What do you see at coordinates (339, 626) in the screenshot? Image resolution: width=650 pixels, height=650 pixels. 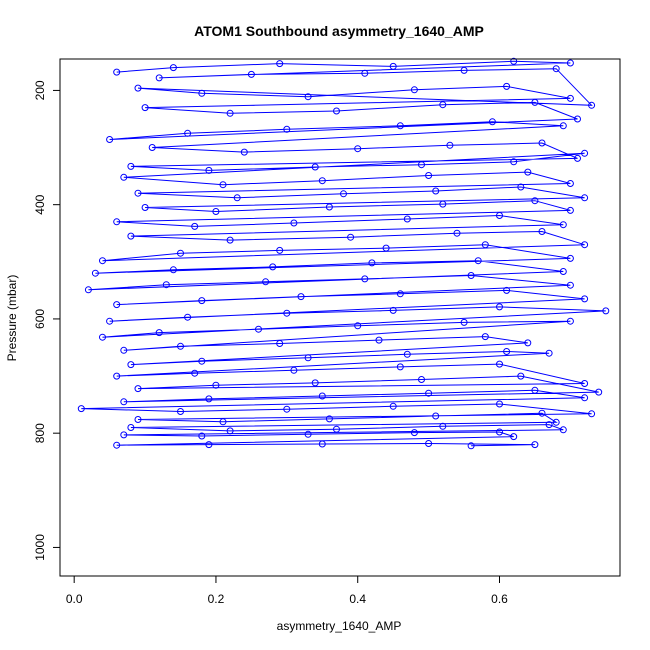 I see `x-axis-label: asymmetry_1640_AMP` at bounding box center [339, 626].